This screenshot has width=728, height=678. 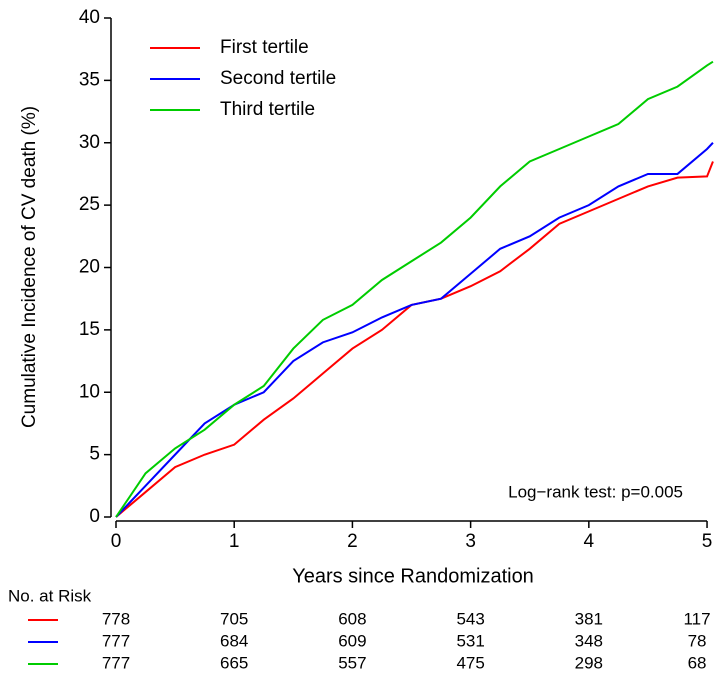 What do you see at coordinates (352, 618) in the screenshot?
I see `risk-count: 608` at bounding box center [352, 618].